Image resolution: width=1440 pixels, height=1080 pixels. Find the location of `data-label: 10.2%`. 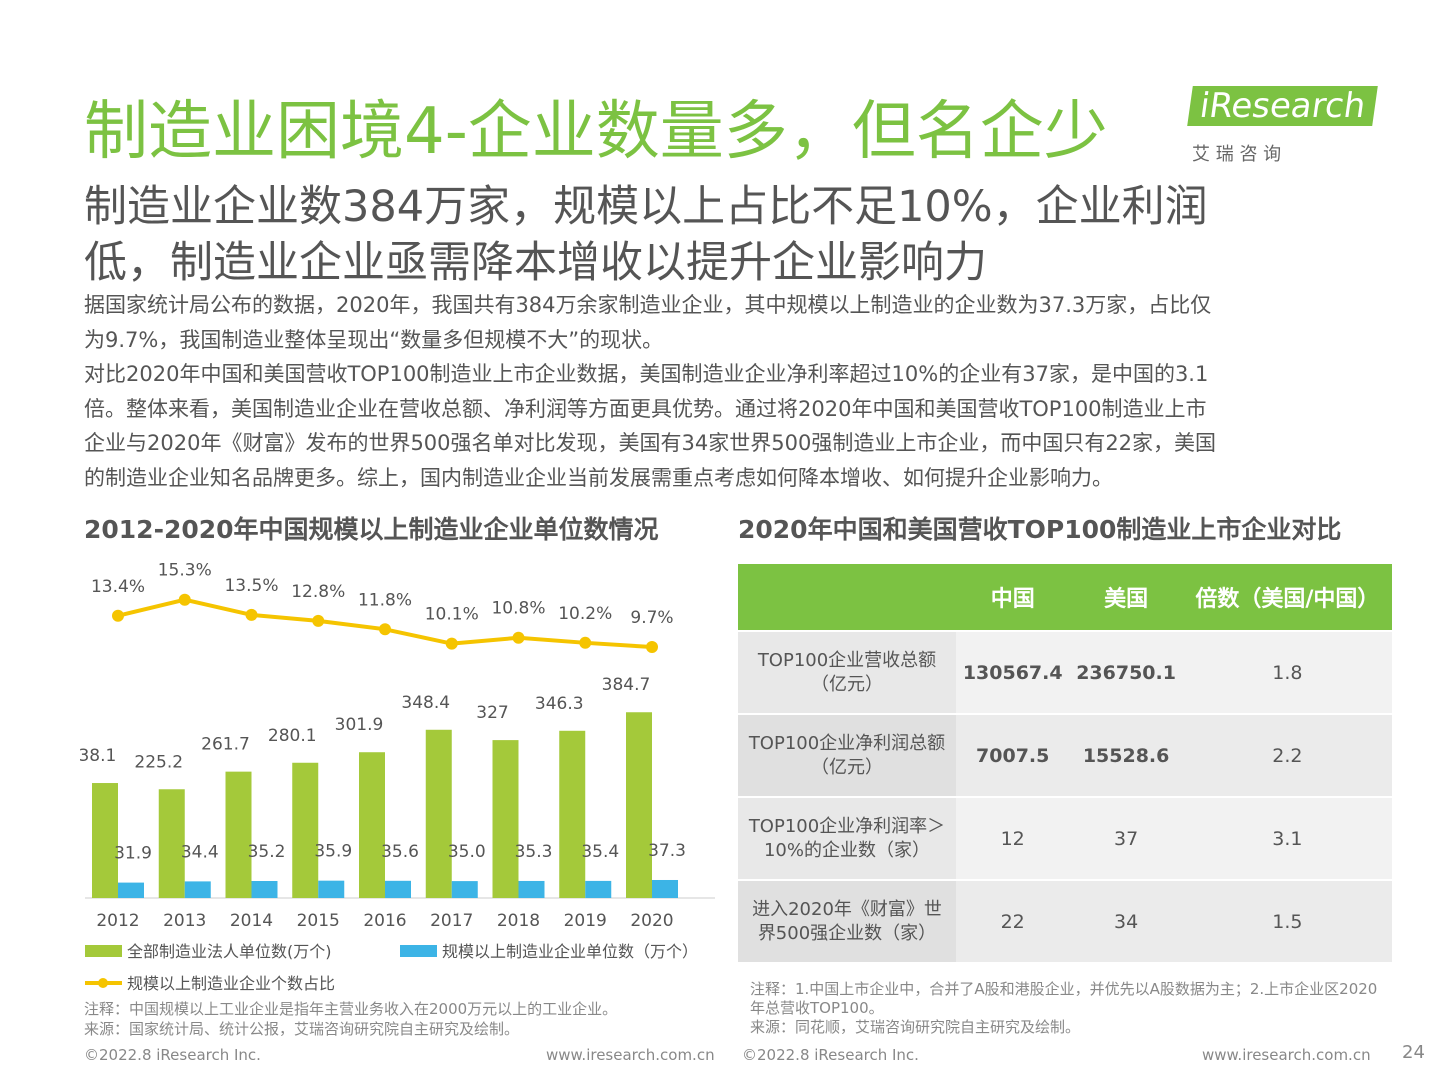

data-label: 10.2% is located at coordinates (585, 614).